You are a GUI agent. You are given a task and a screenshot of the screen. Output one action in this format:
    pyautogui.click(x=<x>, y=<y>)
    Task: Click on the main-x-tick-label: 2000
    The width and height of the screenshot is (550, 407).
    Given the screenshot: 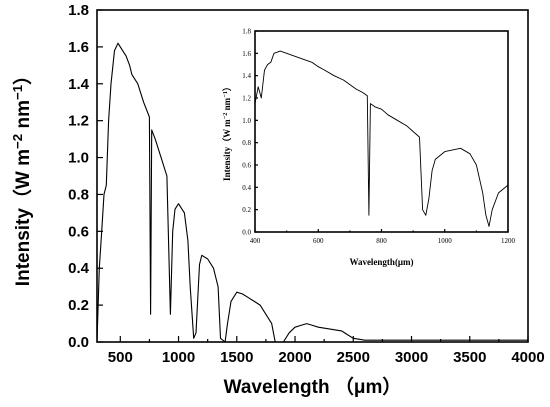 What is the action you would take?
    pyautogui.click(x=294, y=357)
    